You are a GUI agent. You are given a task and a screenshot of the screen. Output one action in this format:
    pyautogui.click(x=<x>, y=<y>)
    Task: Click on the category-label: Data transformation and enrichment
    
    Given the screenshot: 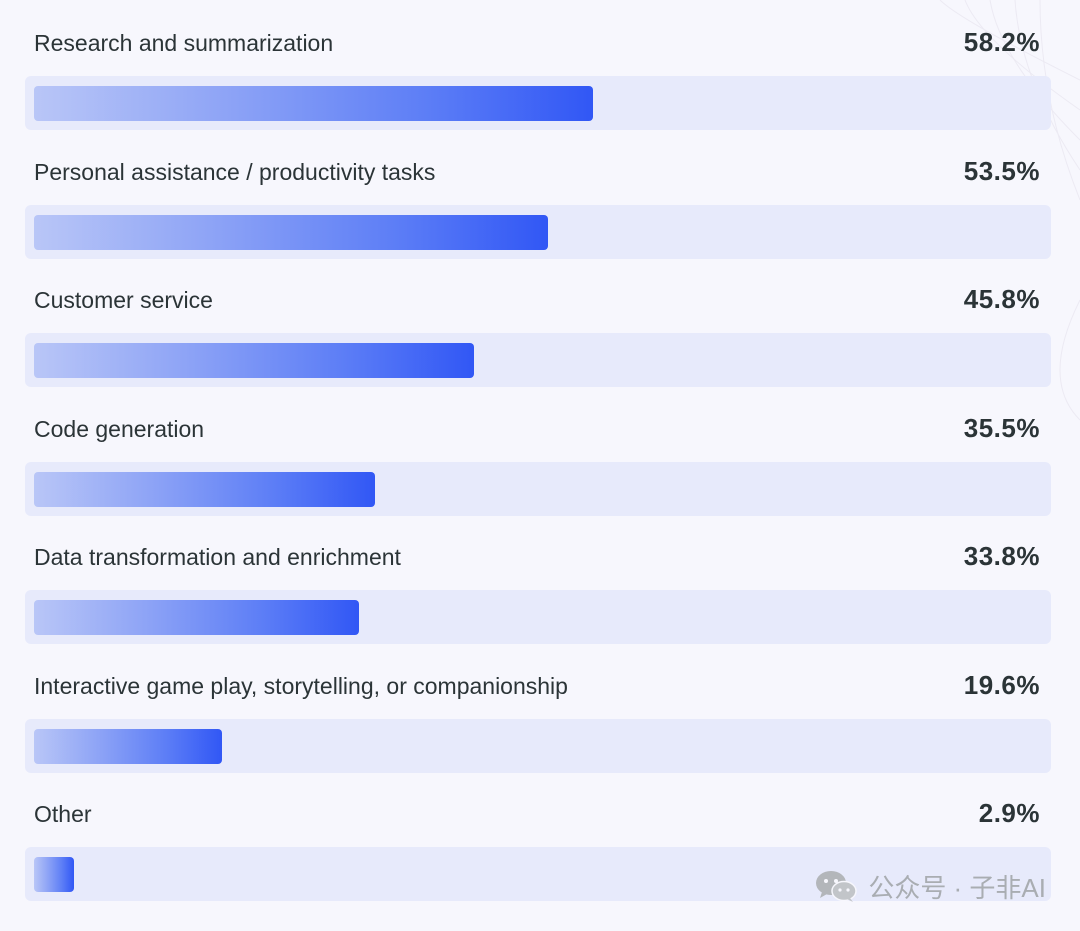 What is the action you would take?
    pyautogui.click(x=217, y=557)
    